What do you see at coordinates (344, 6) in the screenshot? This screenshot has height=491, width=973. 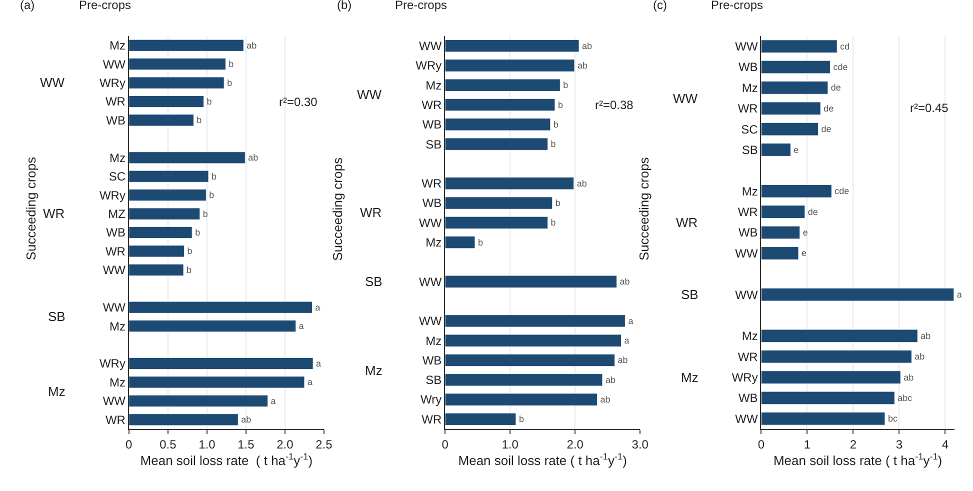 I see `text: (b)` at bounding box center [344, 6].